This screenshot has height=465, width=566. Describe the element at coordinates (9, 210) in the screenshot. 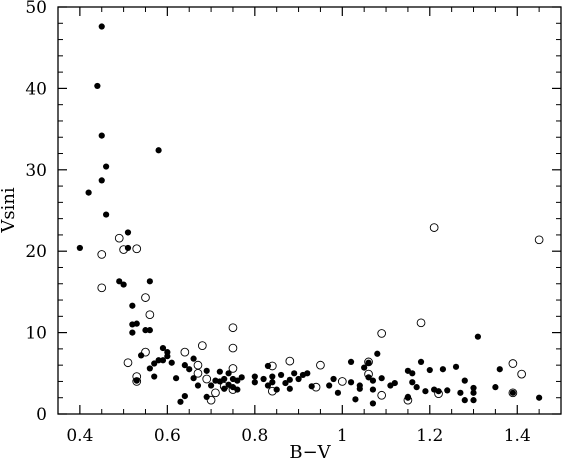

I see `y-axis-title: Vsini` at that location.